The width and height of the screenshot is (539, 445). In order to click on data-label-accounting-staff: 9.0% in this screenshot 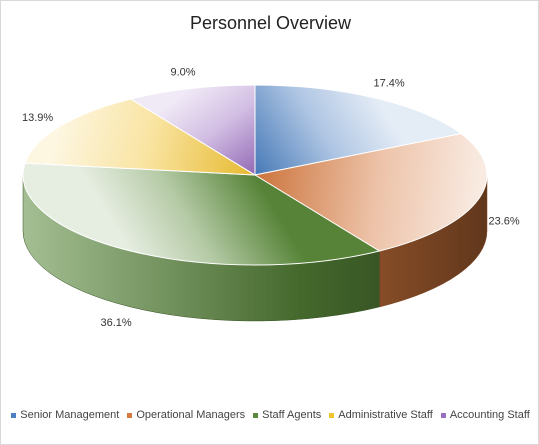, I will do `click(182, 72)`.